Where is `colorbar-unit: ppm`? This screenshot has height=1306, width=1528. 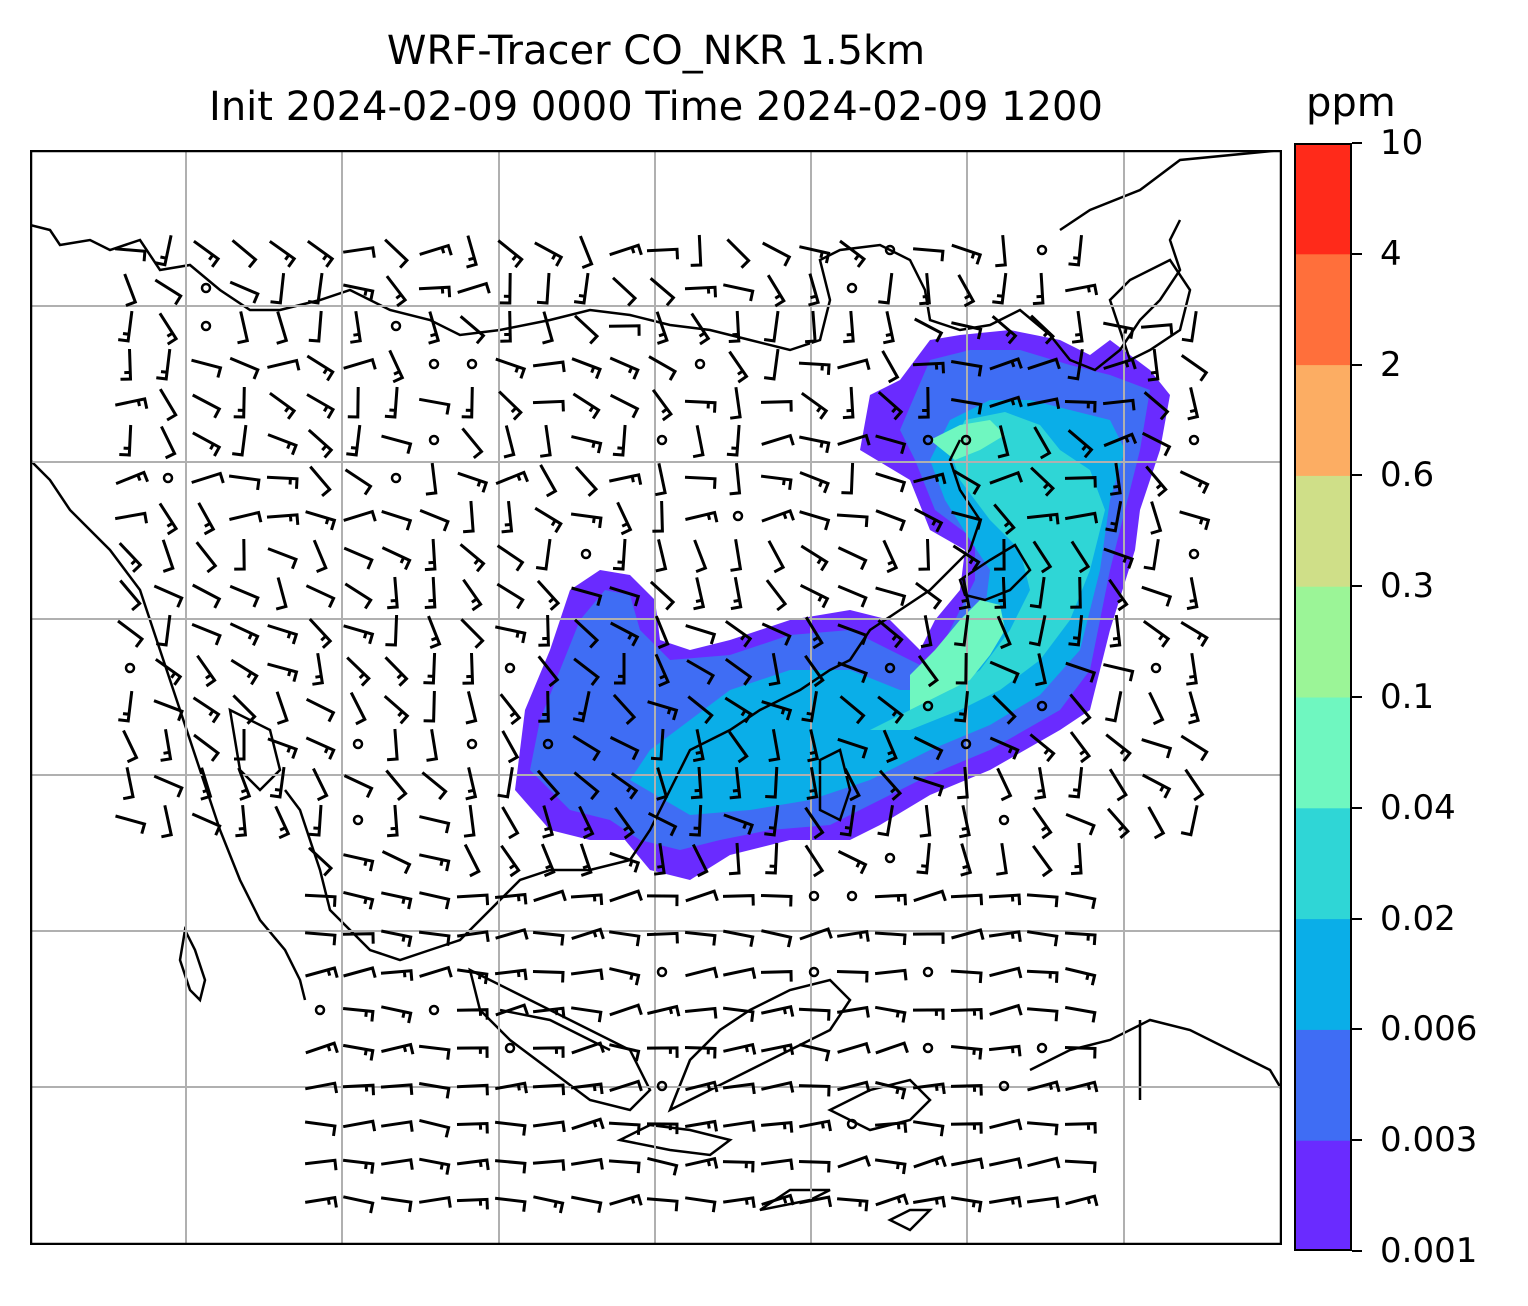
colorbar-unit: ppm is located at coordinates (1351, 103).